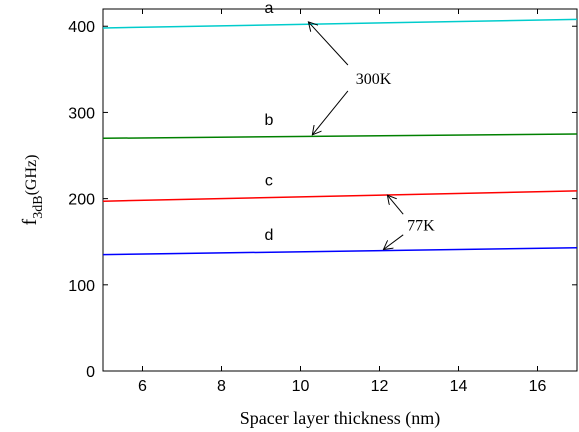 This screenshot has height=432, width=579. Describe the element at coordinates (31, 175) in the screenshot. I see `y-axis-label-unit: (GHz)` at that location.